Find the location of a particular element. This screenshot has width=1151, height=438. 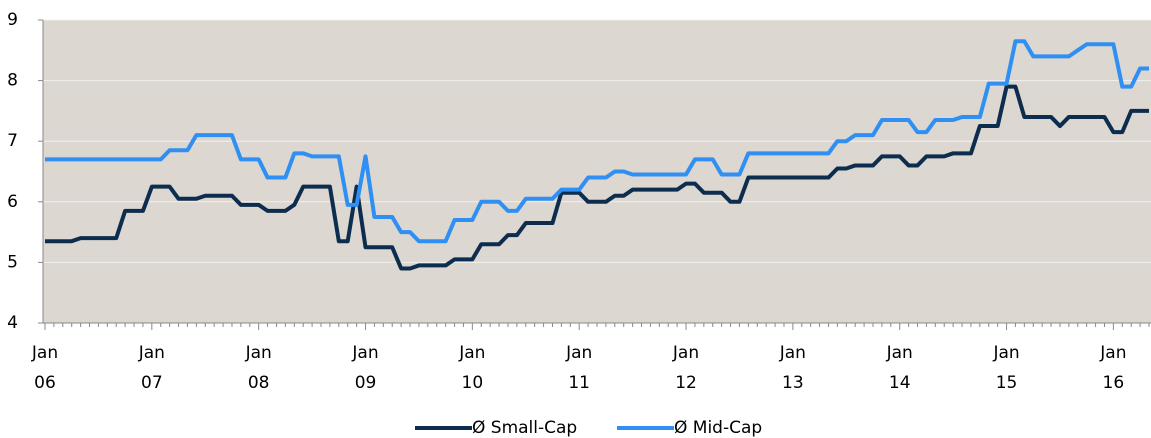

y-tick-label: 7 is located at coordinates (12, 141).